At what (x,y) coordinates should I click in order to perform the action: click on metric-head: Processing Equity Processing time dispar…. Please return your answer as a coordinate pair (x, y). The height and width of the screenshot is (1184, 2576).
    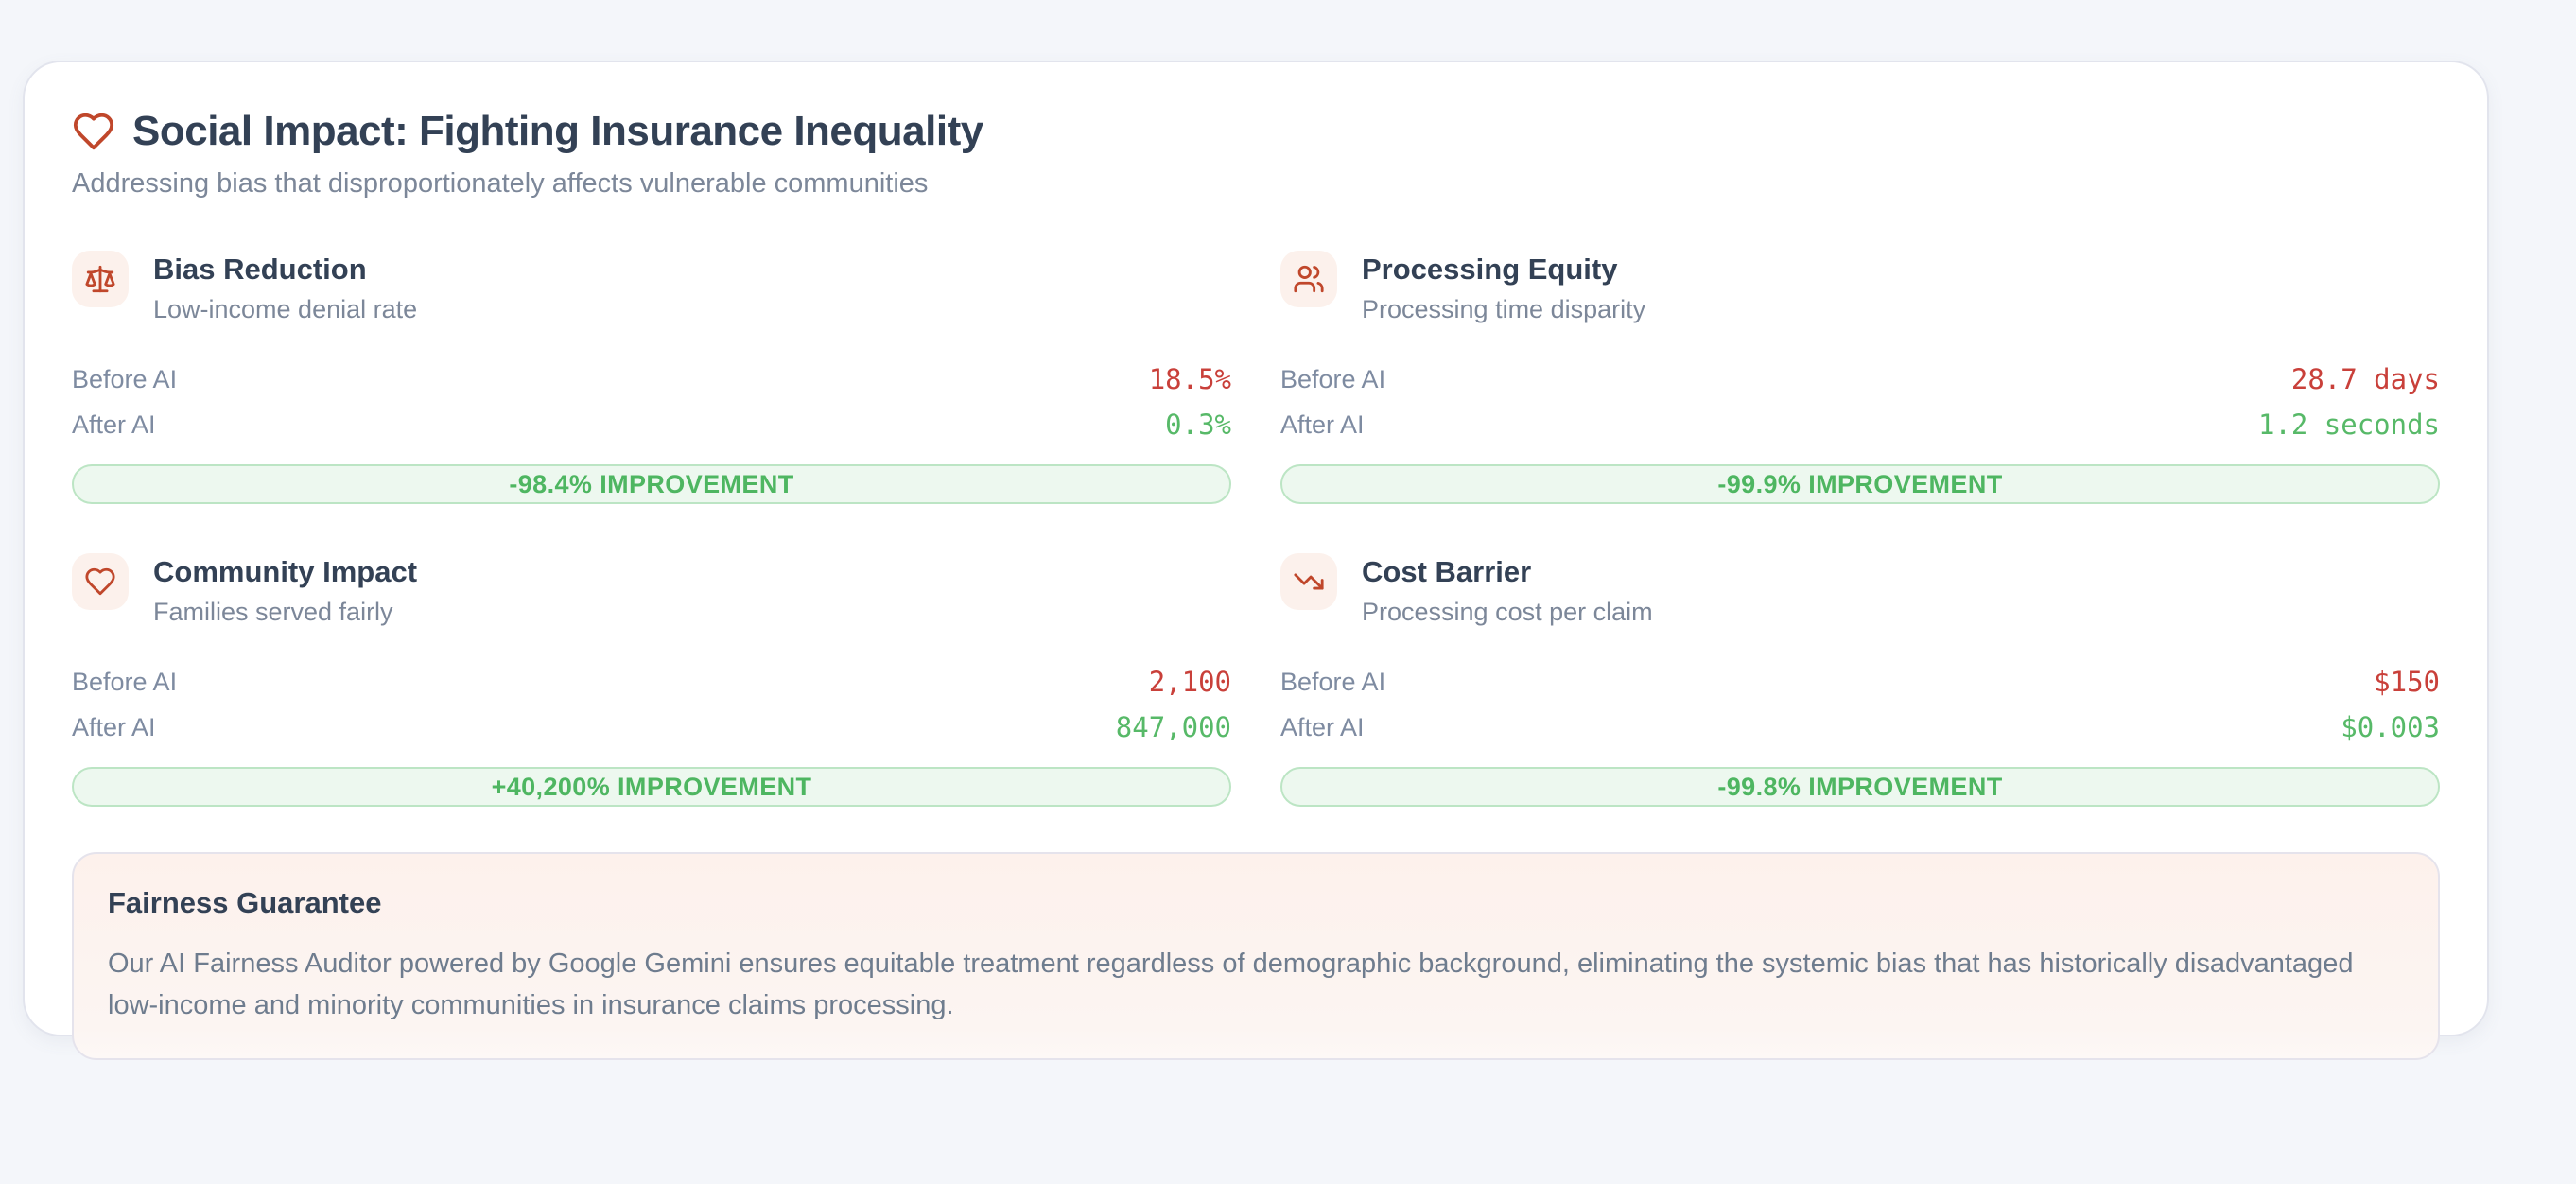
    Looking at the image, I should click on (1860, 287).